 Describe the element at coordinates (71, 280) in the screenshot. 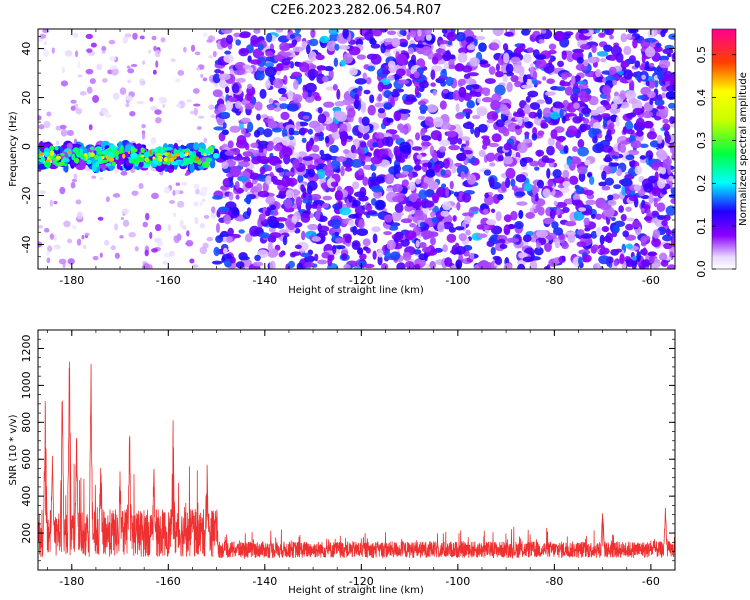

I see `spectrogram-x-tick-label: -180` at that location.